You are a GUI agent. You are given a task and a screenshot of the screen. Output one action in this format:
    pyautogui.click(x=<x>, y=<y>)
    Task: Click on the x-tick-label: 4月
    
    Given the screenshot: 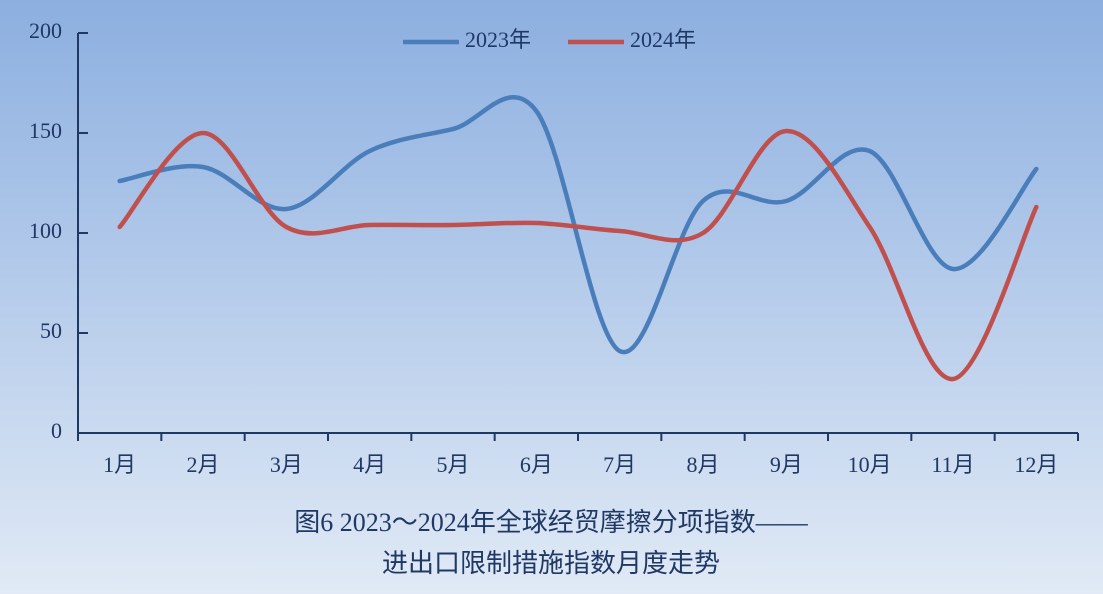 What is the action you would take?
    pyautogui.click(x=369, y=464)
    